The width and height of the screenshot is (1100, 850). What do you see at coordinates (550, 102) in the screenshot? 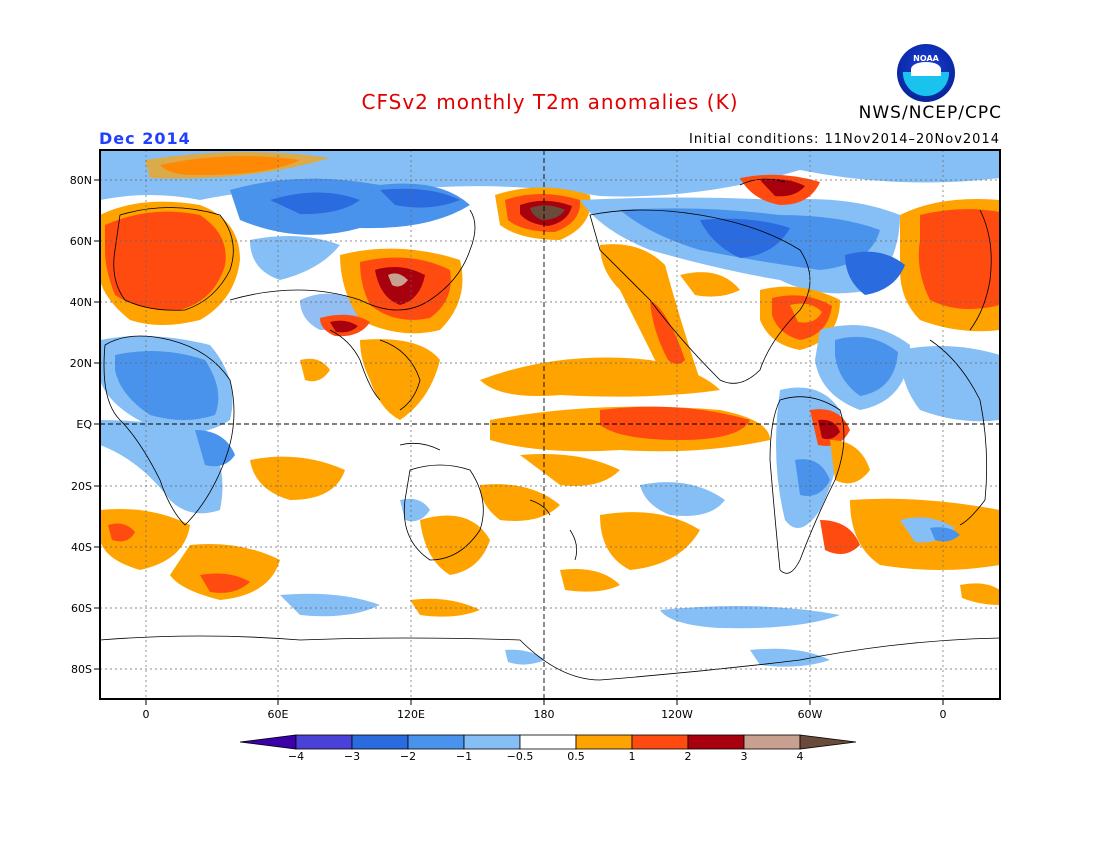
I see `map-title: CFSv2 monthly T2m anomalies (K)` at bounding box center [550, 102].